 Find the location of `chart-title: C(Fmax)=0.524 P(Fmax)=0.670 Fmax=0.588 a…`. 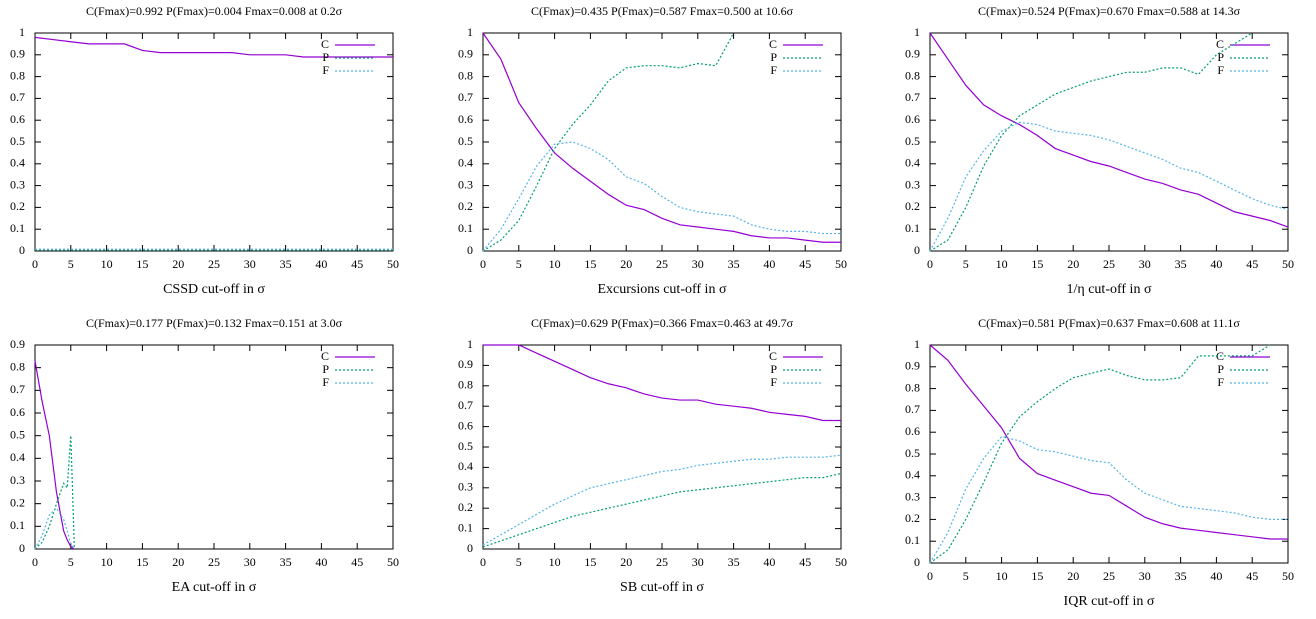

chart-title: C(Fmax)=0.524 P(Fmax)=0.670 Fmax=0.588 a… is located at coordinates (1109, 11).